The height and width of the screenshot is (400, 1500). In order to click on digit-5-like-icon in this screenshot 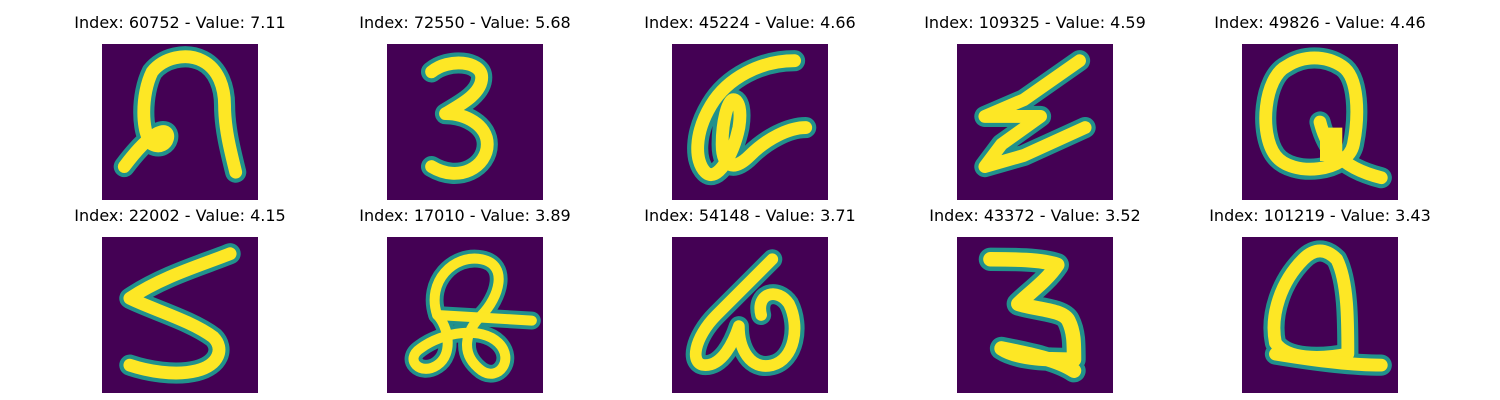, I will do `click(180, 315)`.